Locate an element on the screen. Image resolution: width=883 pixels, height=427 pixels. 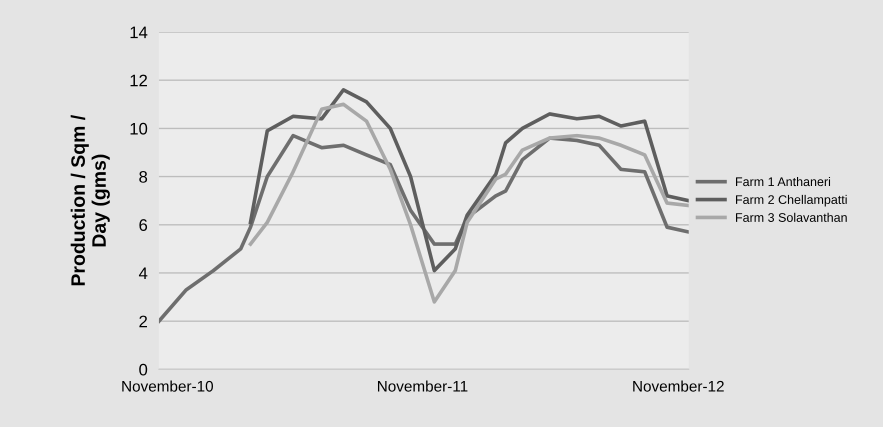
y-tick-label: 10 is located at coordinates (139, 128).